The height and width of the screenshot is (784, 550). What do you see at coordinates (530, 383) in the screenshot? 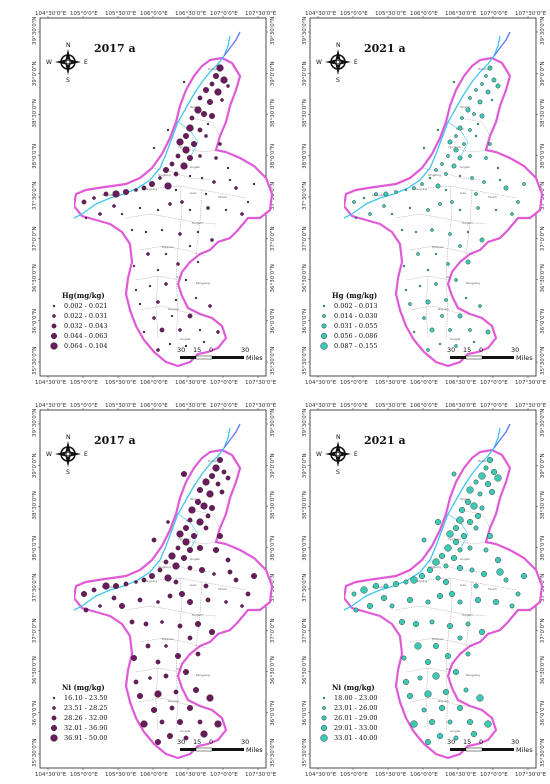
I see `lon-tick-bottom: 107°30'0"E` at bounding box center [530, 383].